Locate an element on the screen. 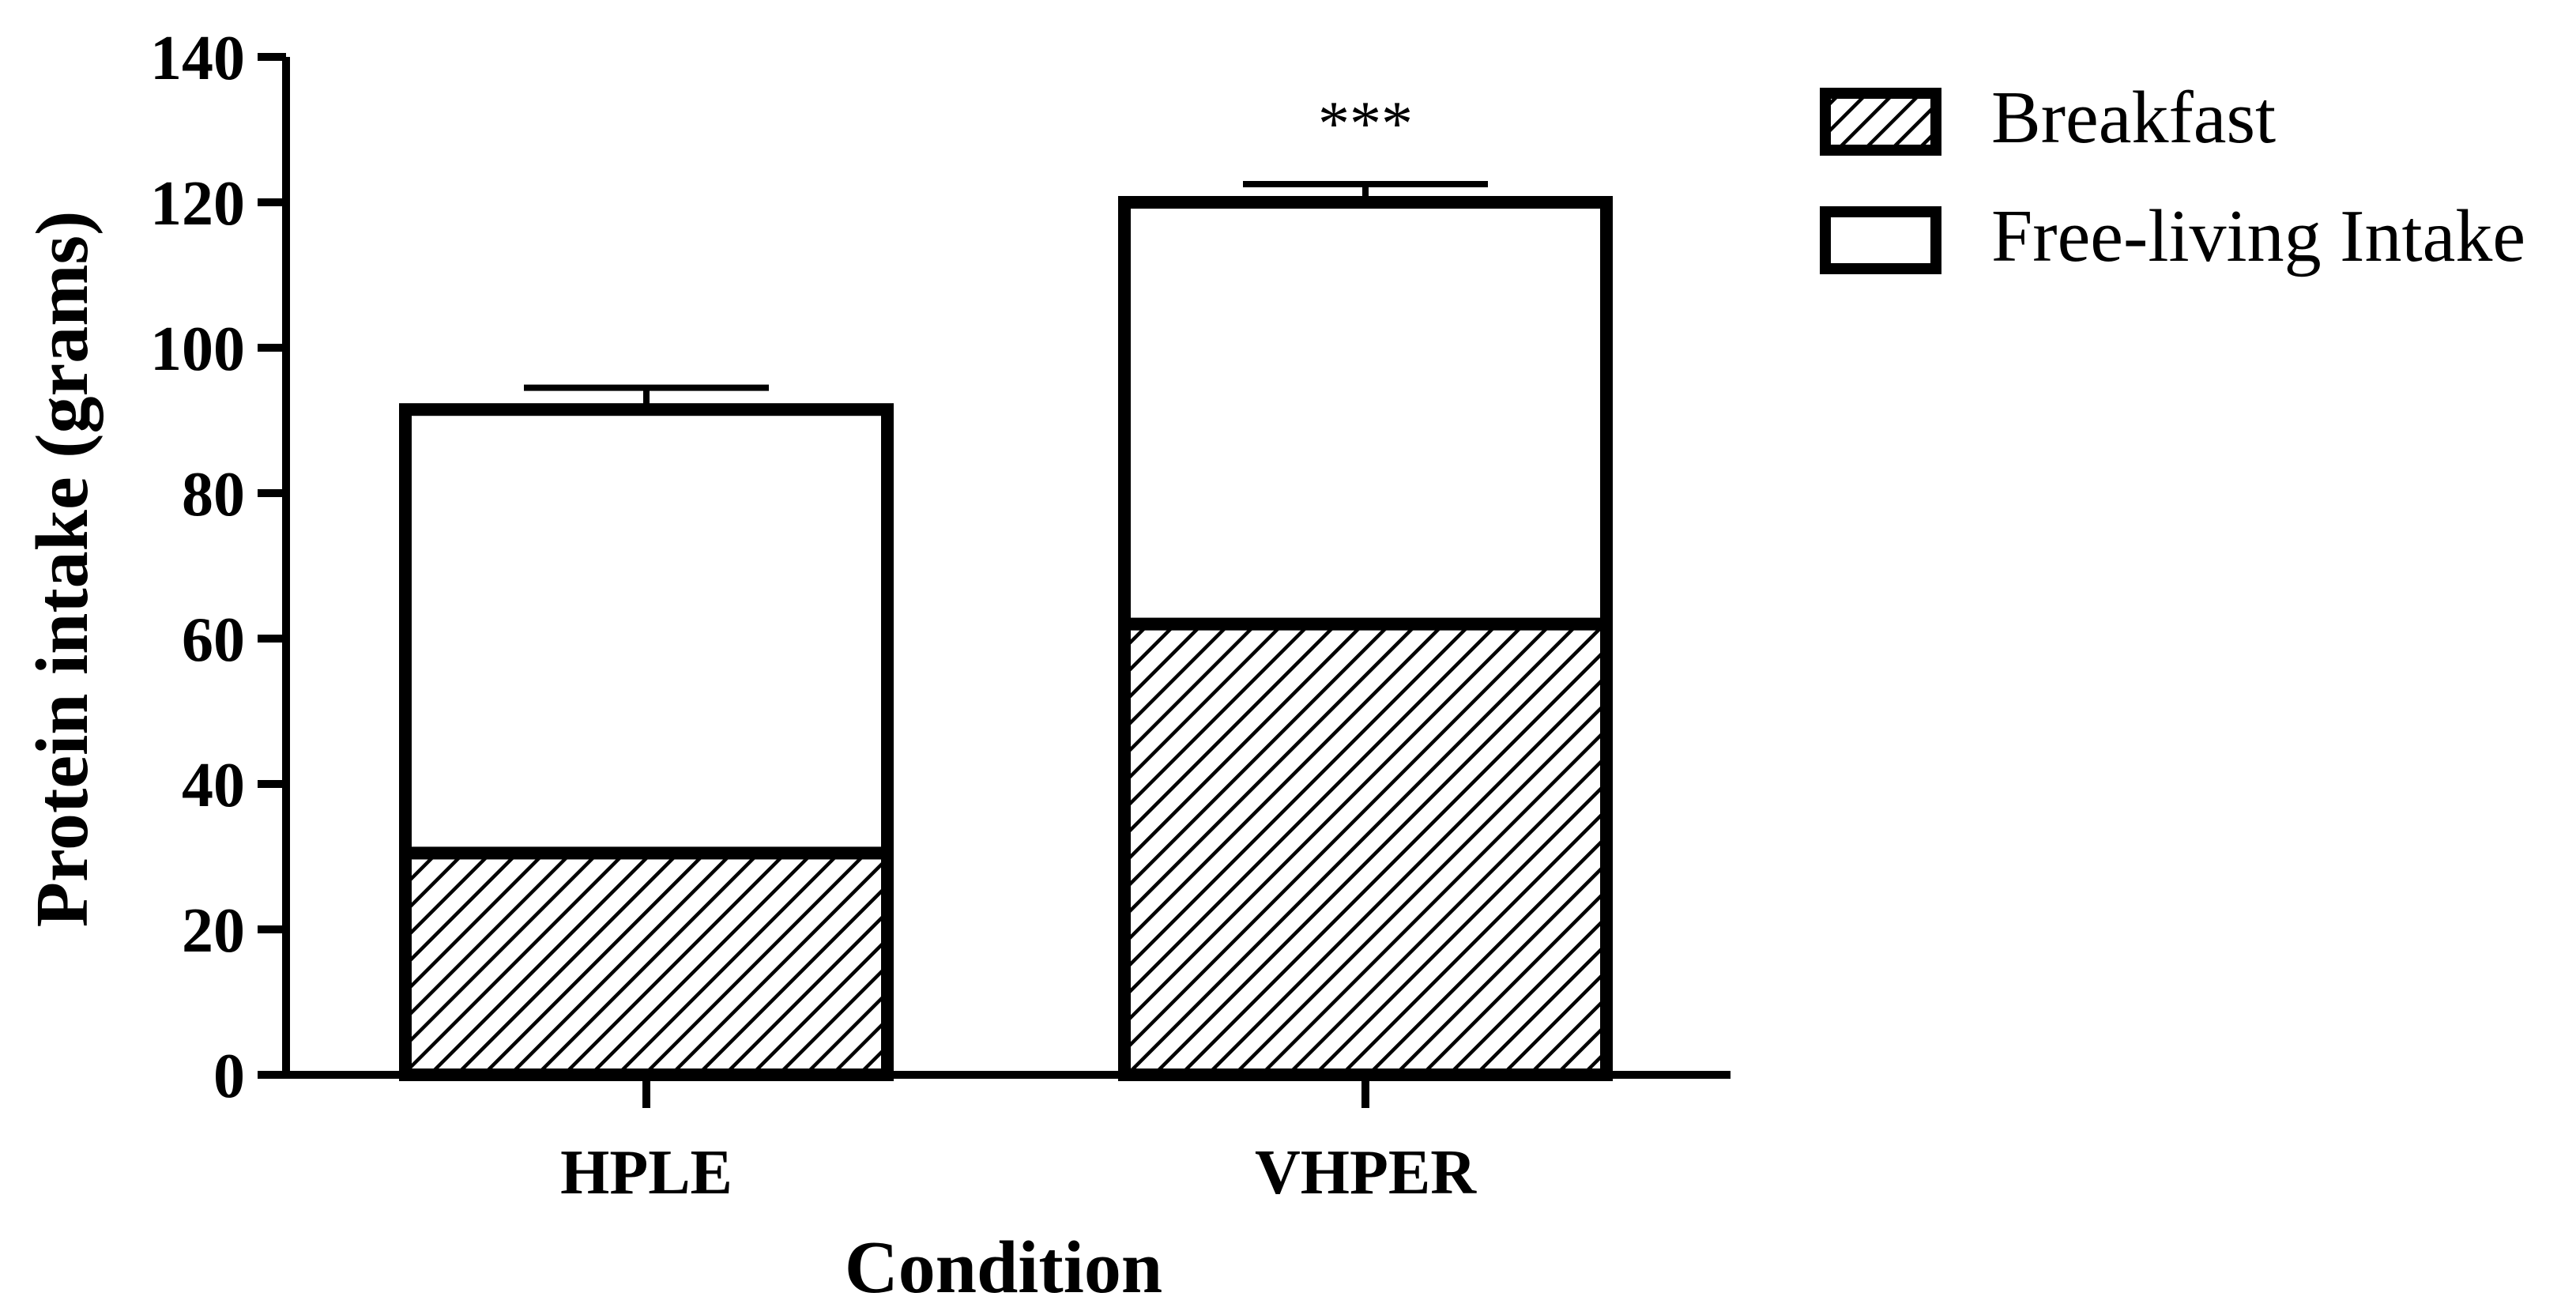 The width and height of the screenshot is (2576, 1304). significance-annotation: *** is located at coordinates (1365, 124).